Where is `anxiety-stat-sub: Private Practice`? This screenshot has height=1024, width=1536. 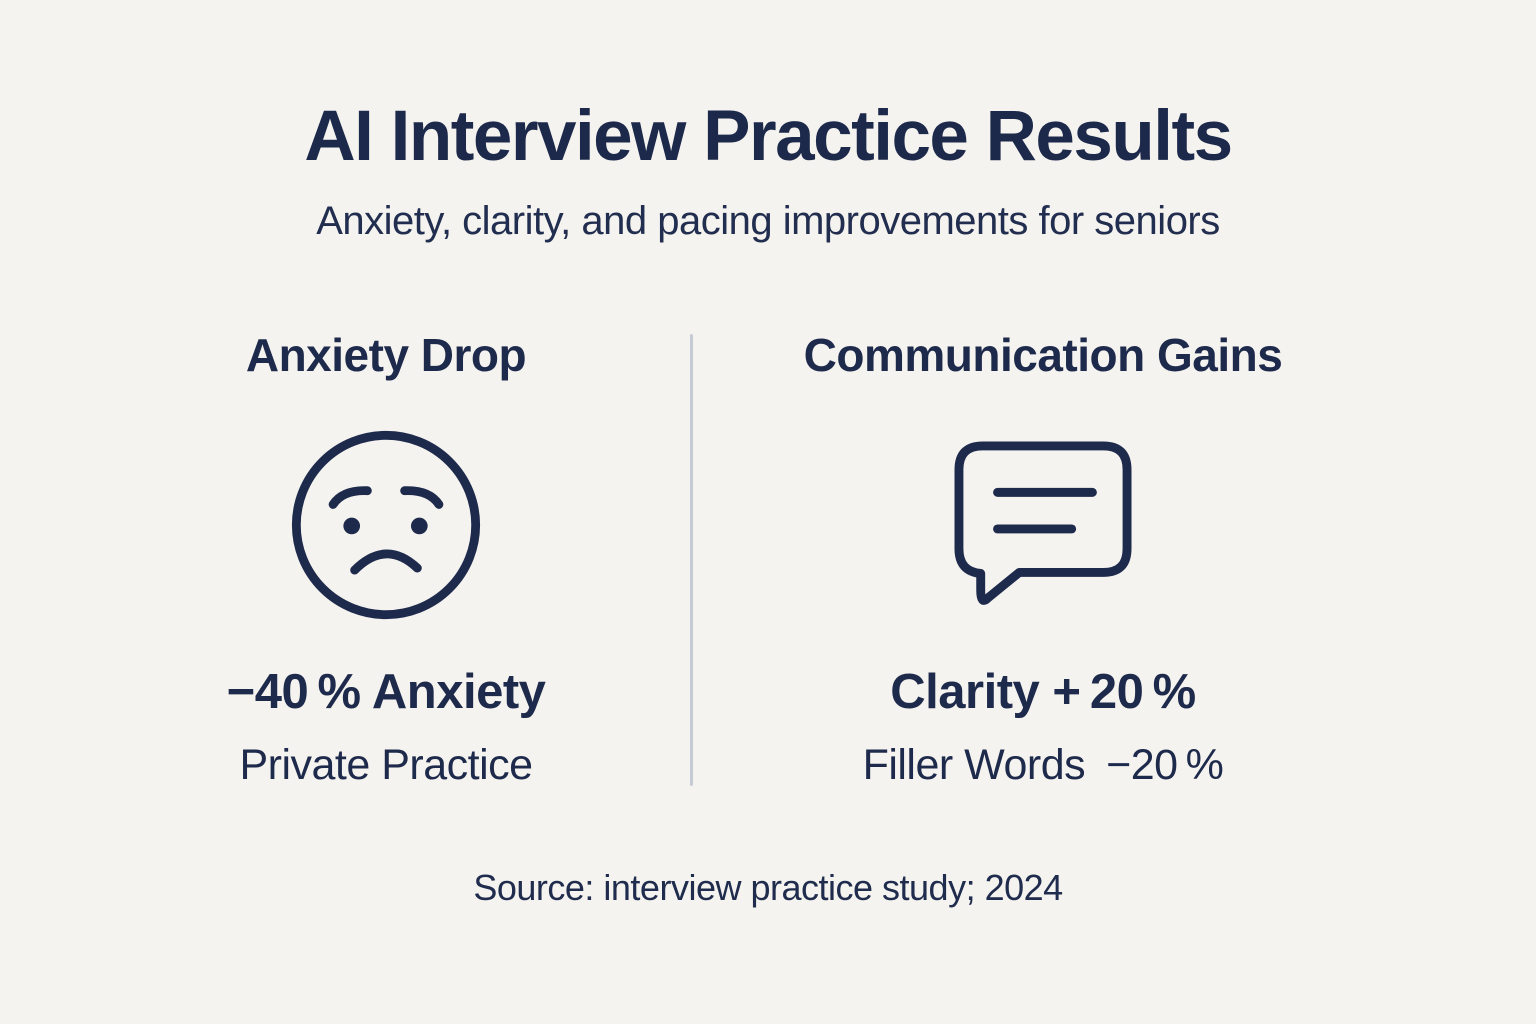 anxiety-stat-sub: Private Practice is located at coordinates (386, 765).